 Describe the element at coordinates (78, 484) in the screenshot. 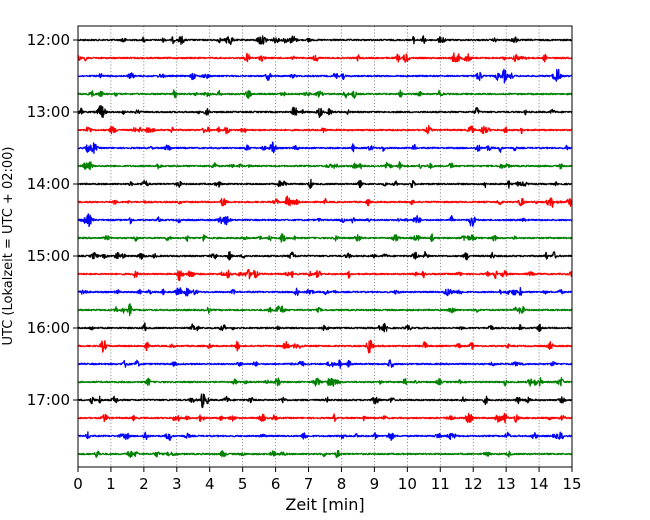

I see `x-tick-label: 0` at that location.